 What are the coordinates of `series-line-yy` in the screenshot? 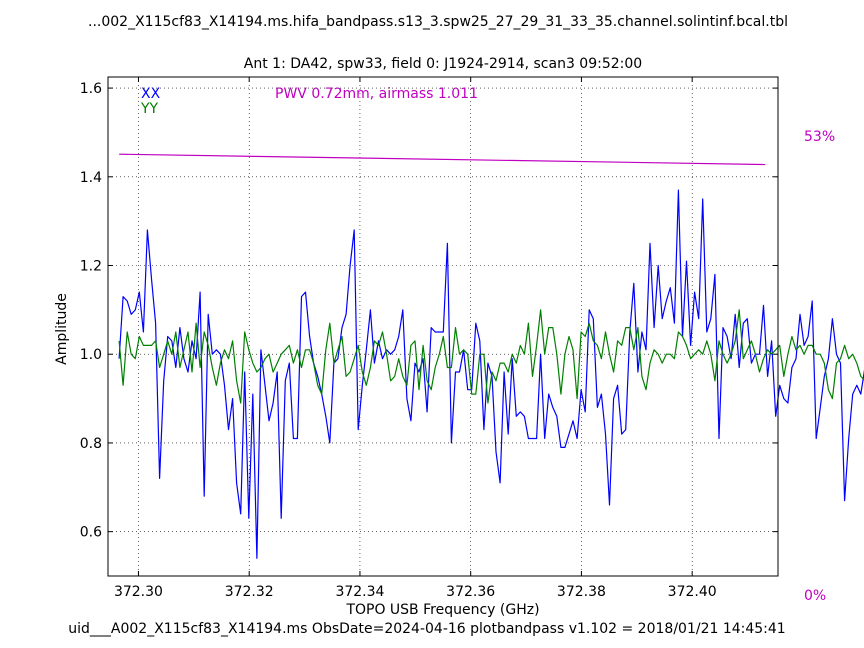 It's located at (491, 356).